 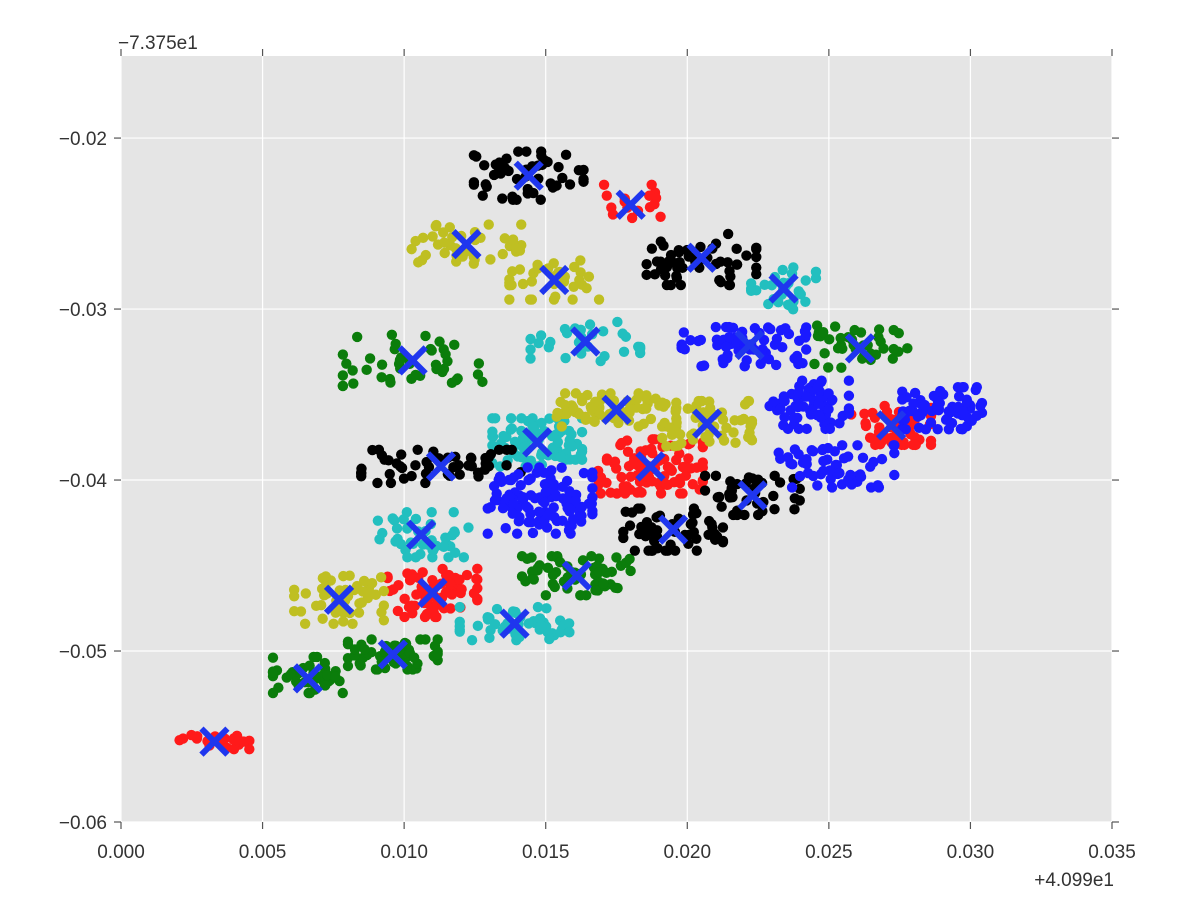 I want to click on y-tick-label: −0.04, so click(x=83, y=481).